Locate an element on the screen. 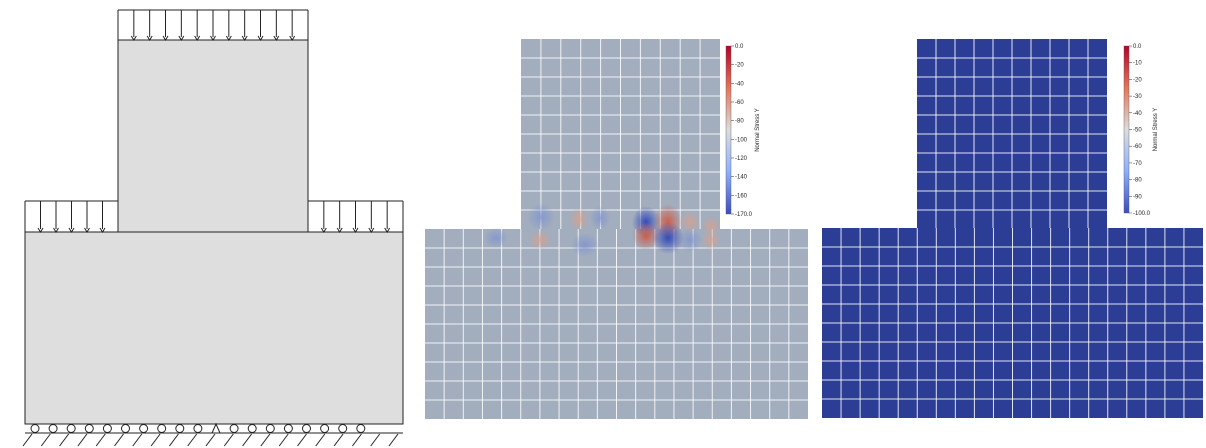  colorbar-2-tick-label: -20 is located at coordinates (1137, 80).